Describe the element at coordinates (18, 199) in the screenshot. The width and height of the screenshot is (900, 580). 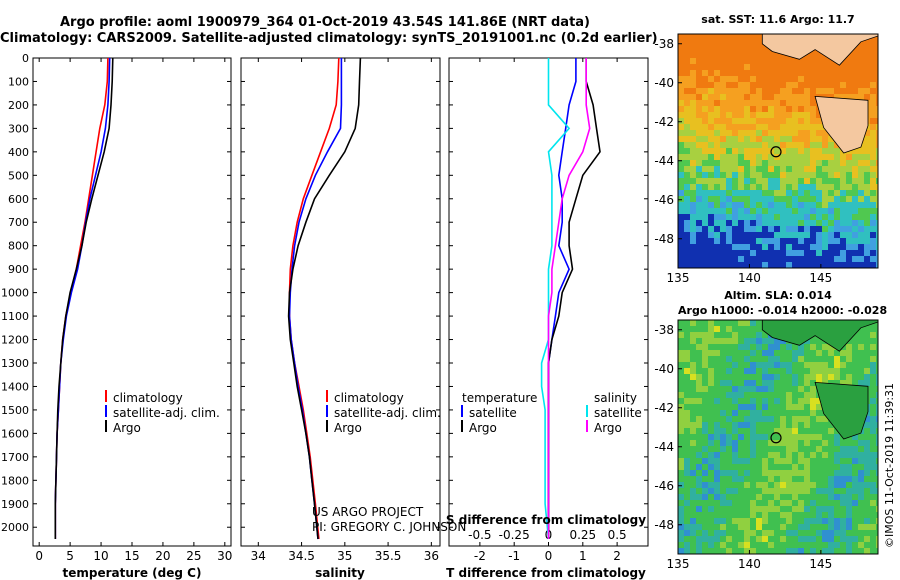
I see `ytick-label: 600` at that location.